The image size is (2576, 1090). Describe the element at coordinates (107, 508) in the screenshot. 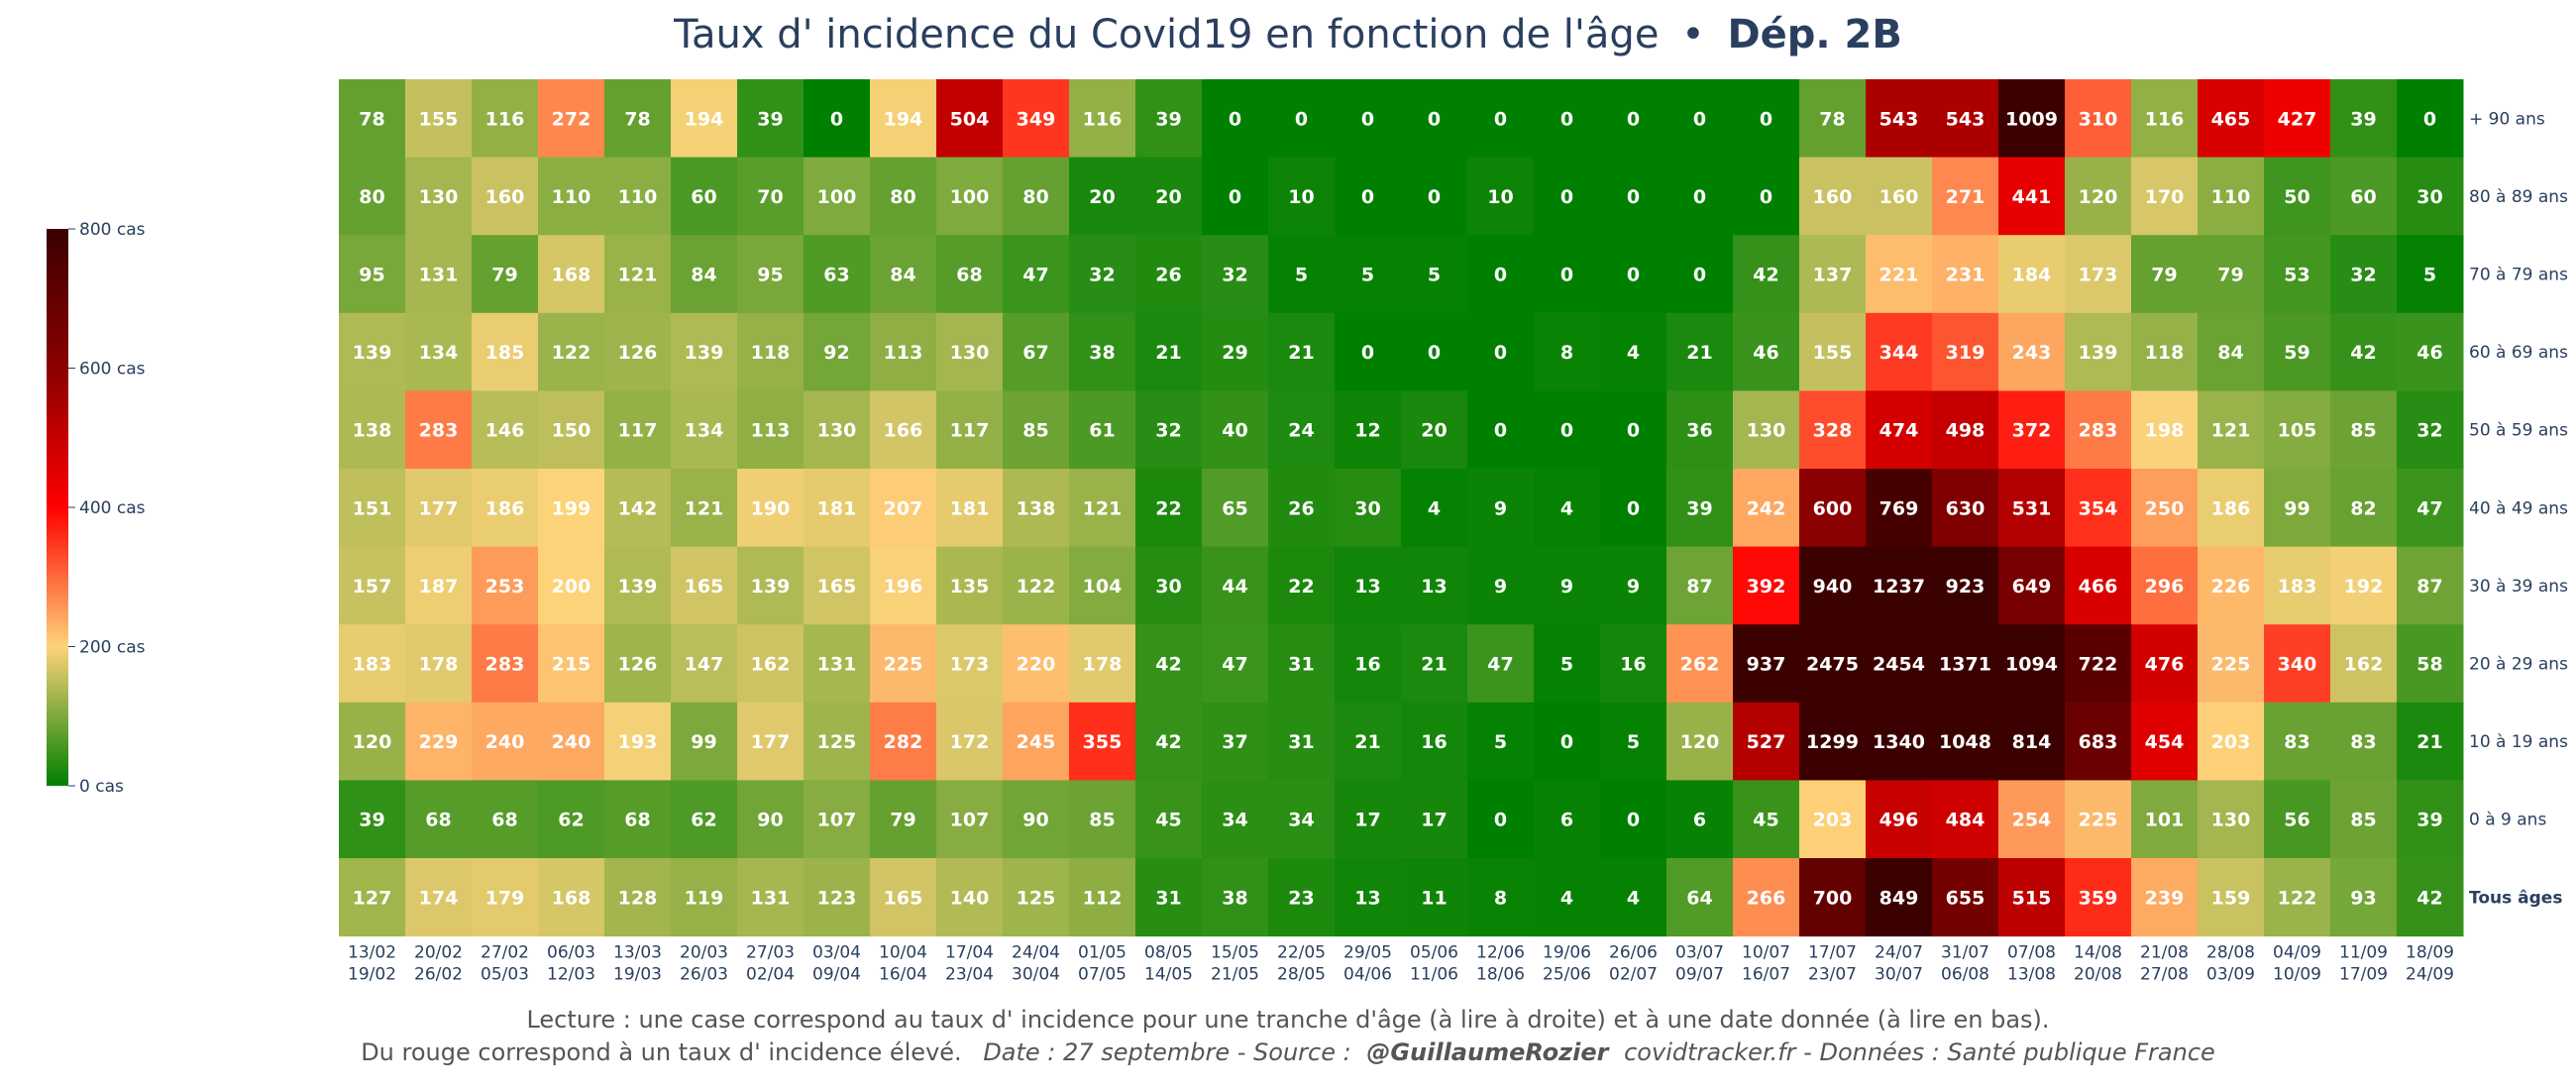

I see `colorbar-ticks: 800 cas 600 cas 400 cas 200 cas 0 cas` at that location.